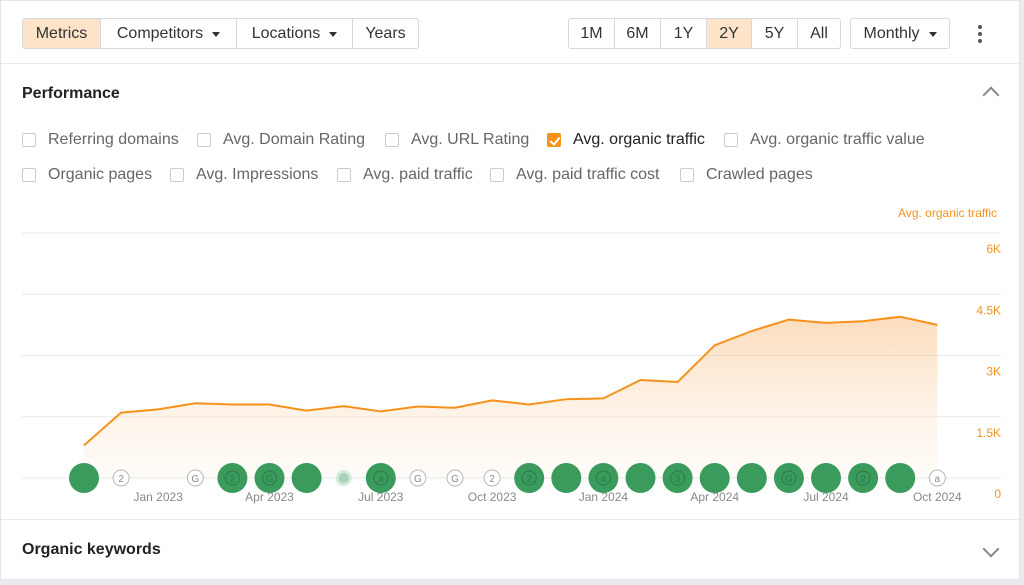  Describe the element at coordinates (639, 139) in the screenshot. I see `metric-label: Avg. organic traffic` at that location.